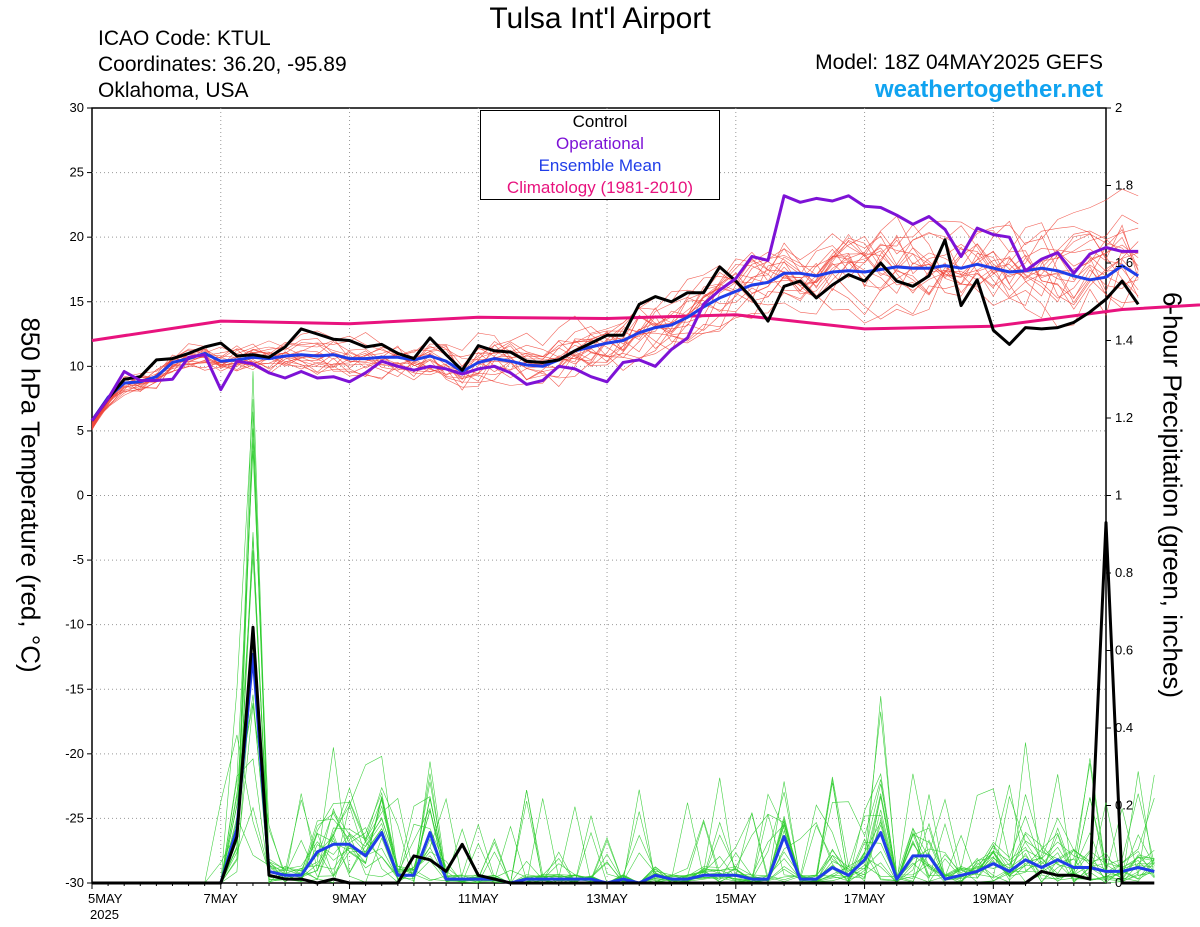 This screenshot has height=927, width=1200. What do you see at coordinates (600, 165) in the screenshot?
I see `legend-ensemble-mean: Ensemble Mean` at bounding box center [600, 165].